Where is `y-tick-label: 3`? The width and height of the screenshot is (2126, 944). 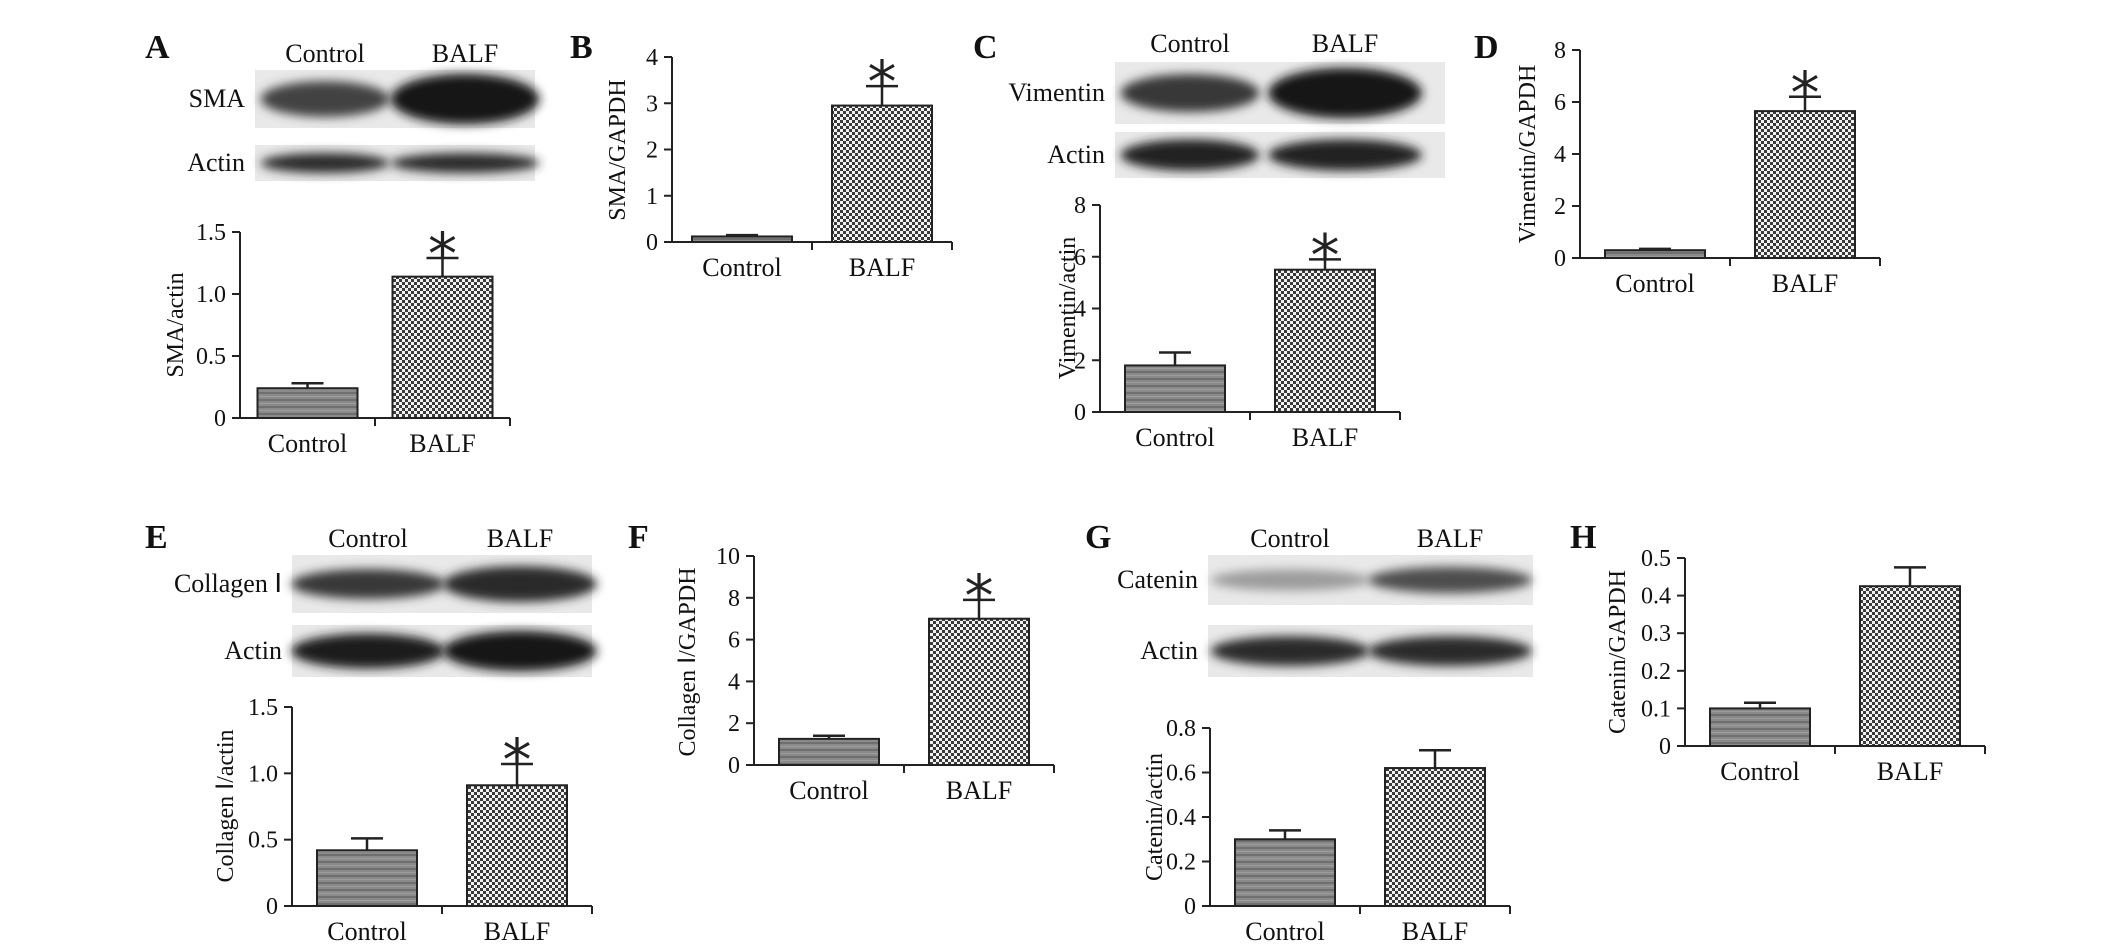
y-tick-label: 3 is located at coordinates (652, 104).